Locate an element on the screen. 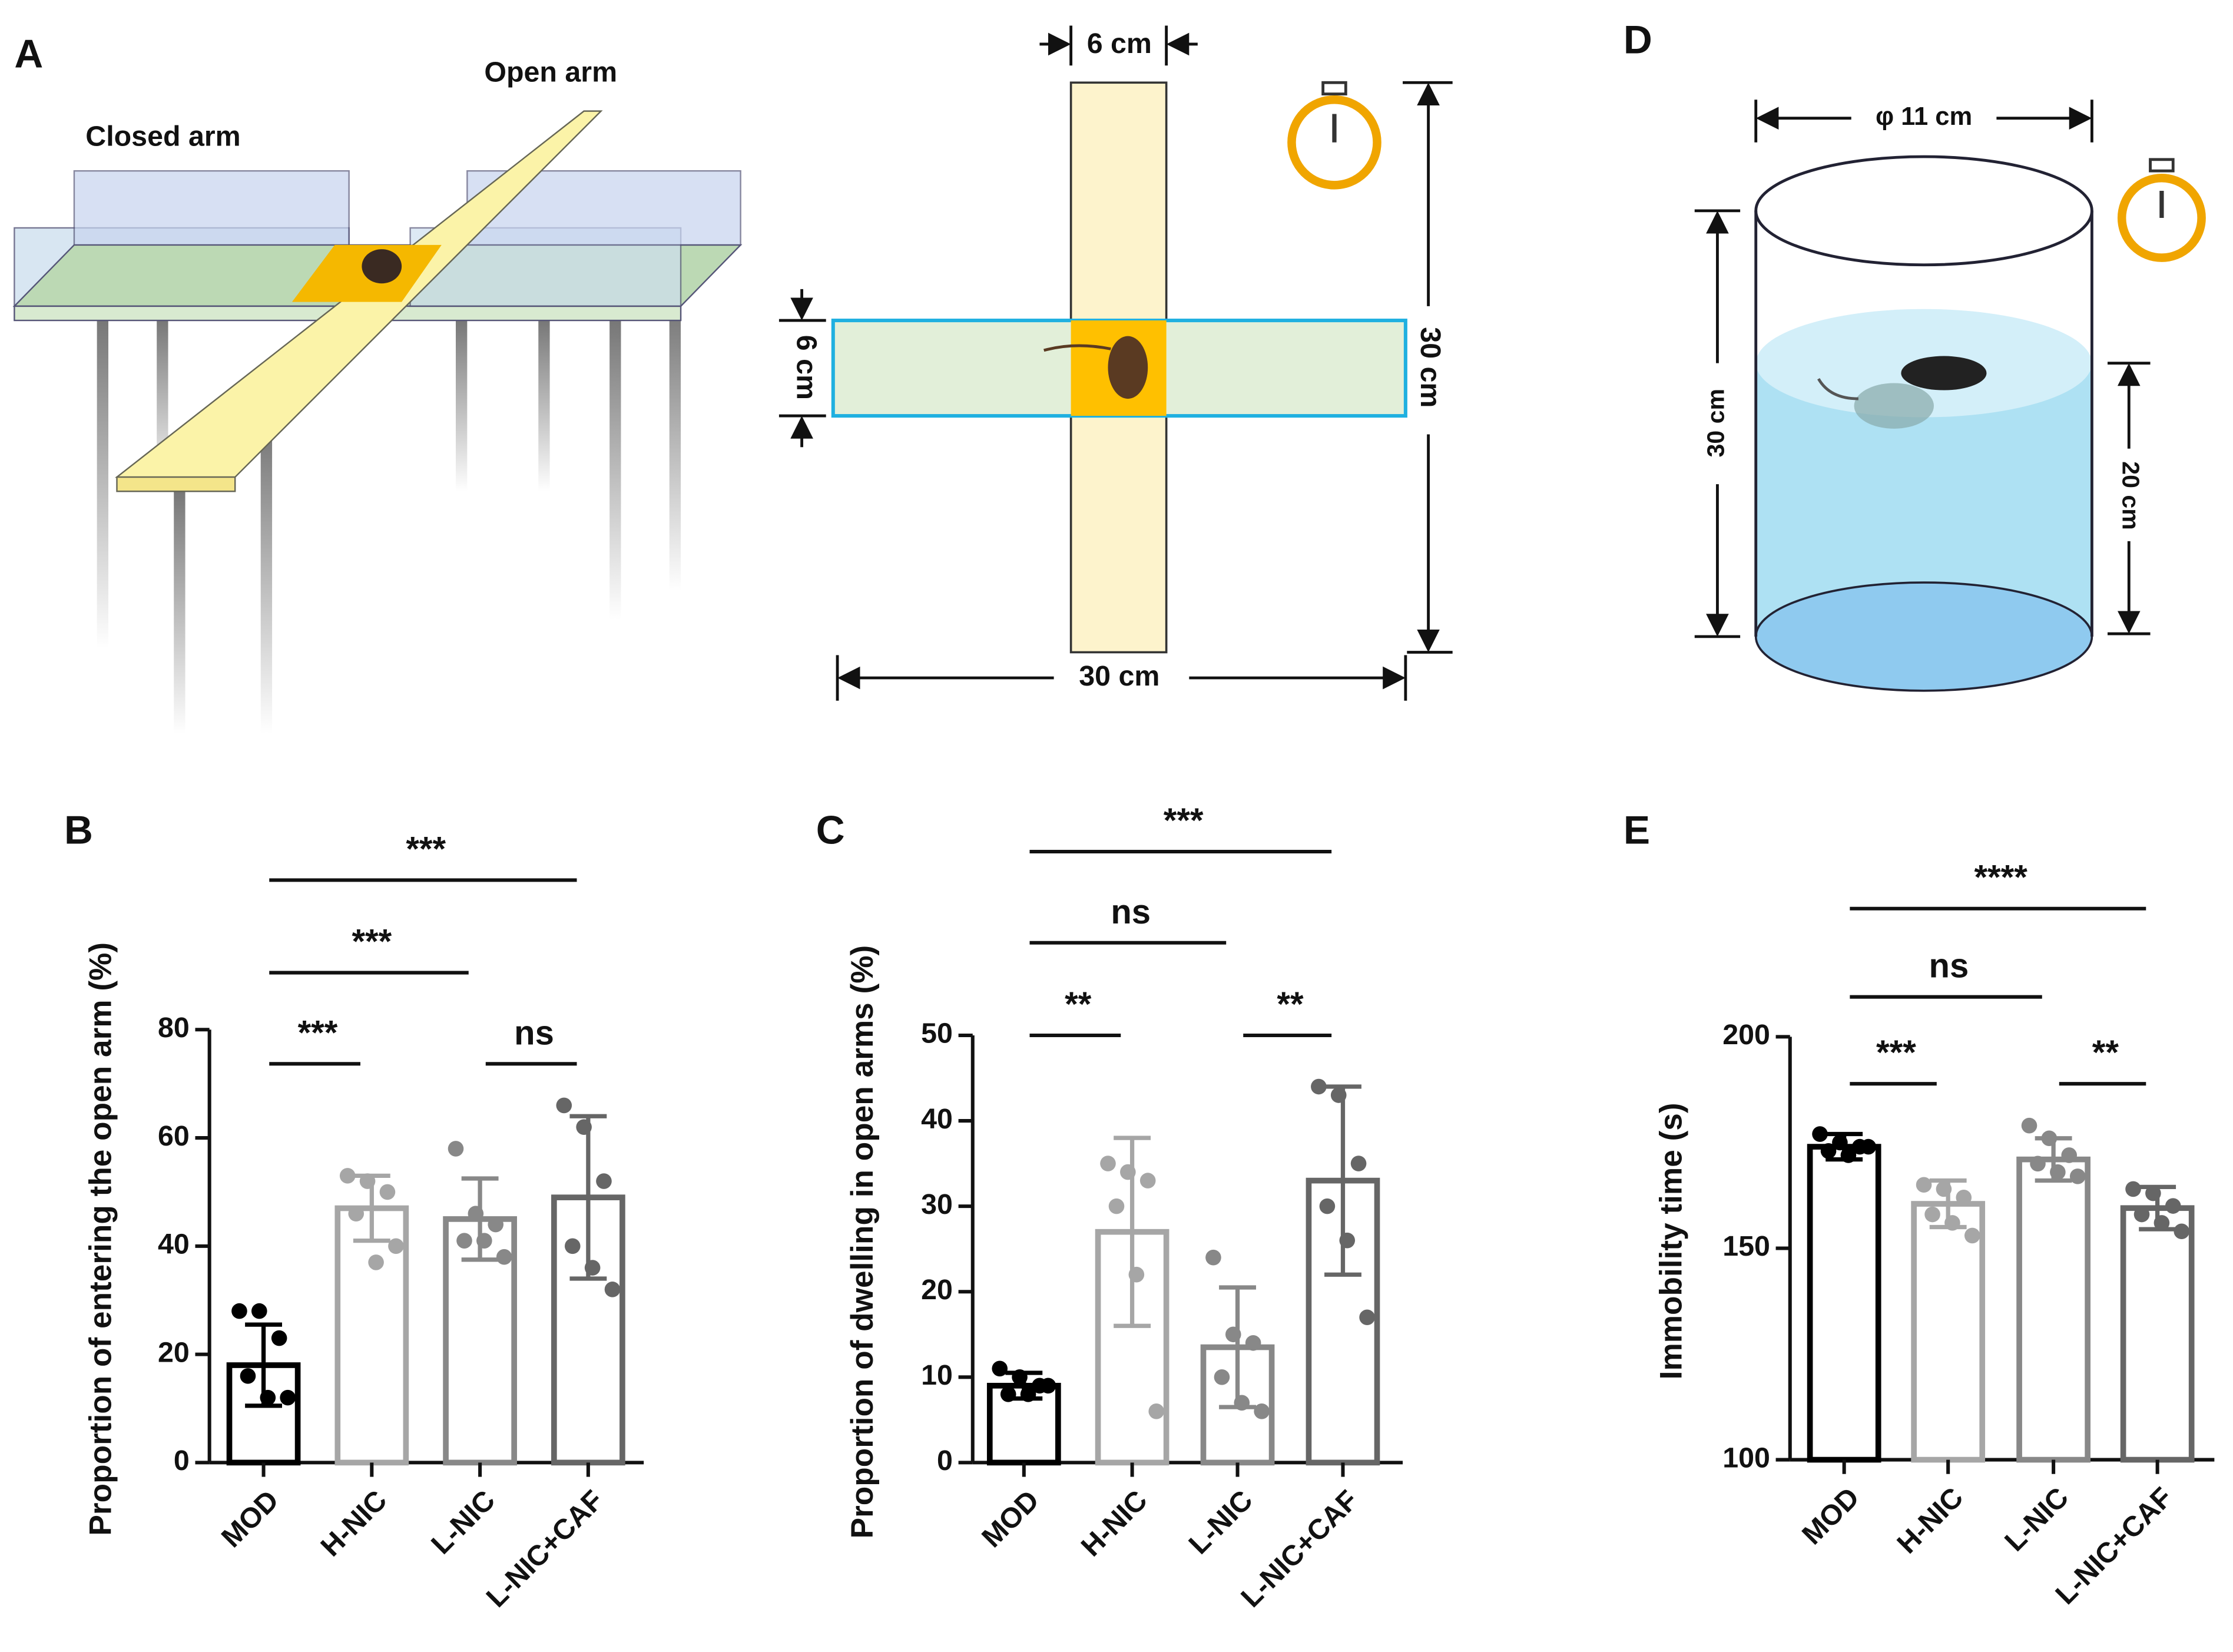  swim-cylinder: D φ 11 cm 30 cm 20 cm is located at coordinates (1915, 355).